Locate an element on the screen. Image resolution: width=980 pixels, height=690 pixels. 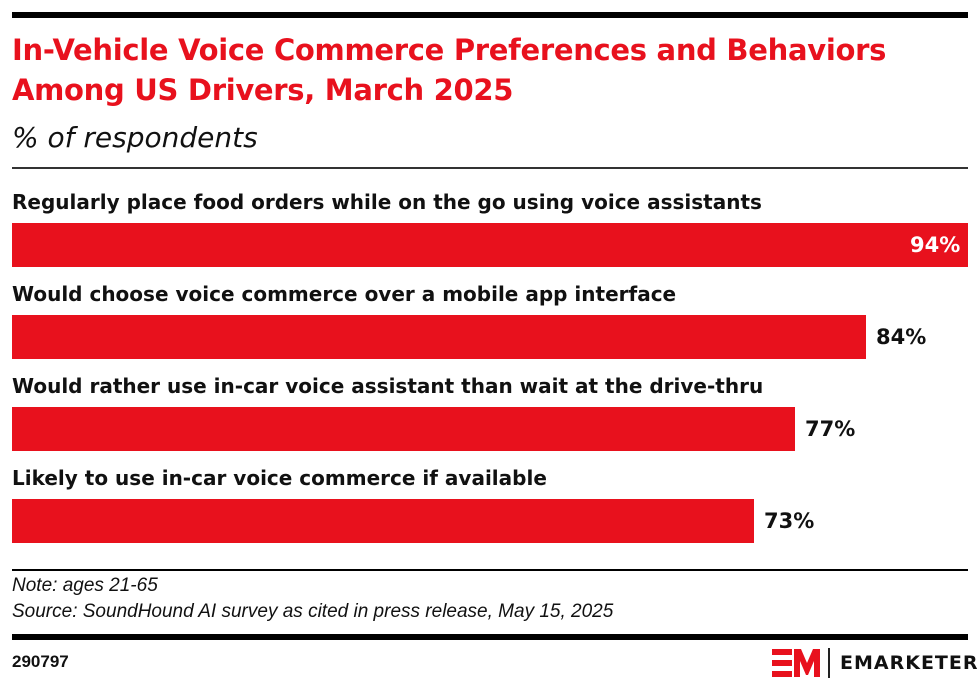
emarketer-logo: EMARKETER is located at coordinates (875, 663).